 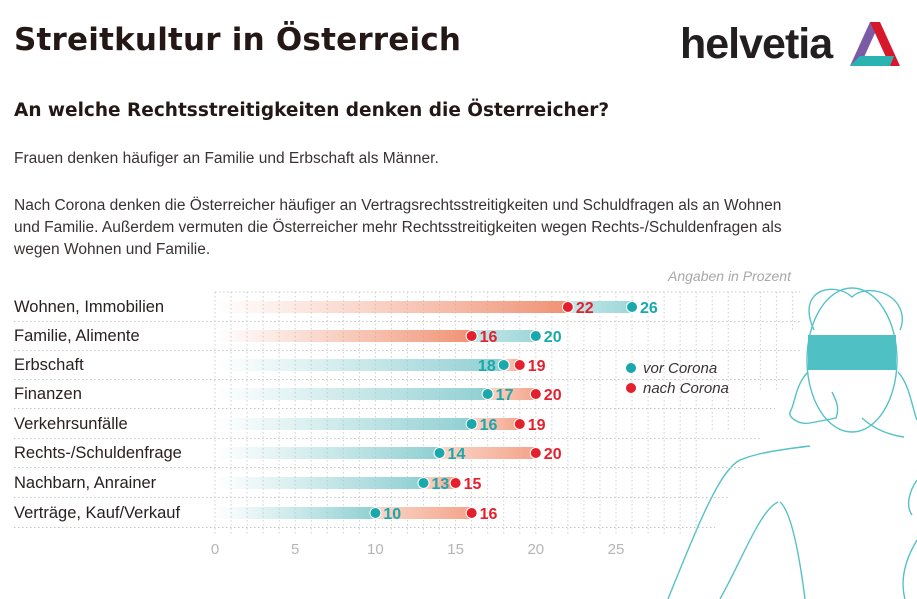 I want to click on helvetia-logo: helvetia, so click(x=790, y=44).